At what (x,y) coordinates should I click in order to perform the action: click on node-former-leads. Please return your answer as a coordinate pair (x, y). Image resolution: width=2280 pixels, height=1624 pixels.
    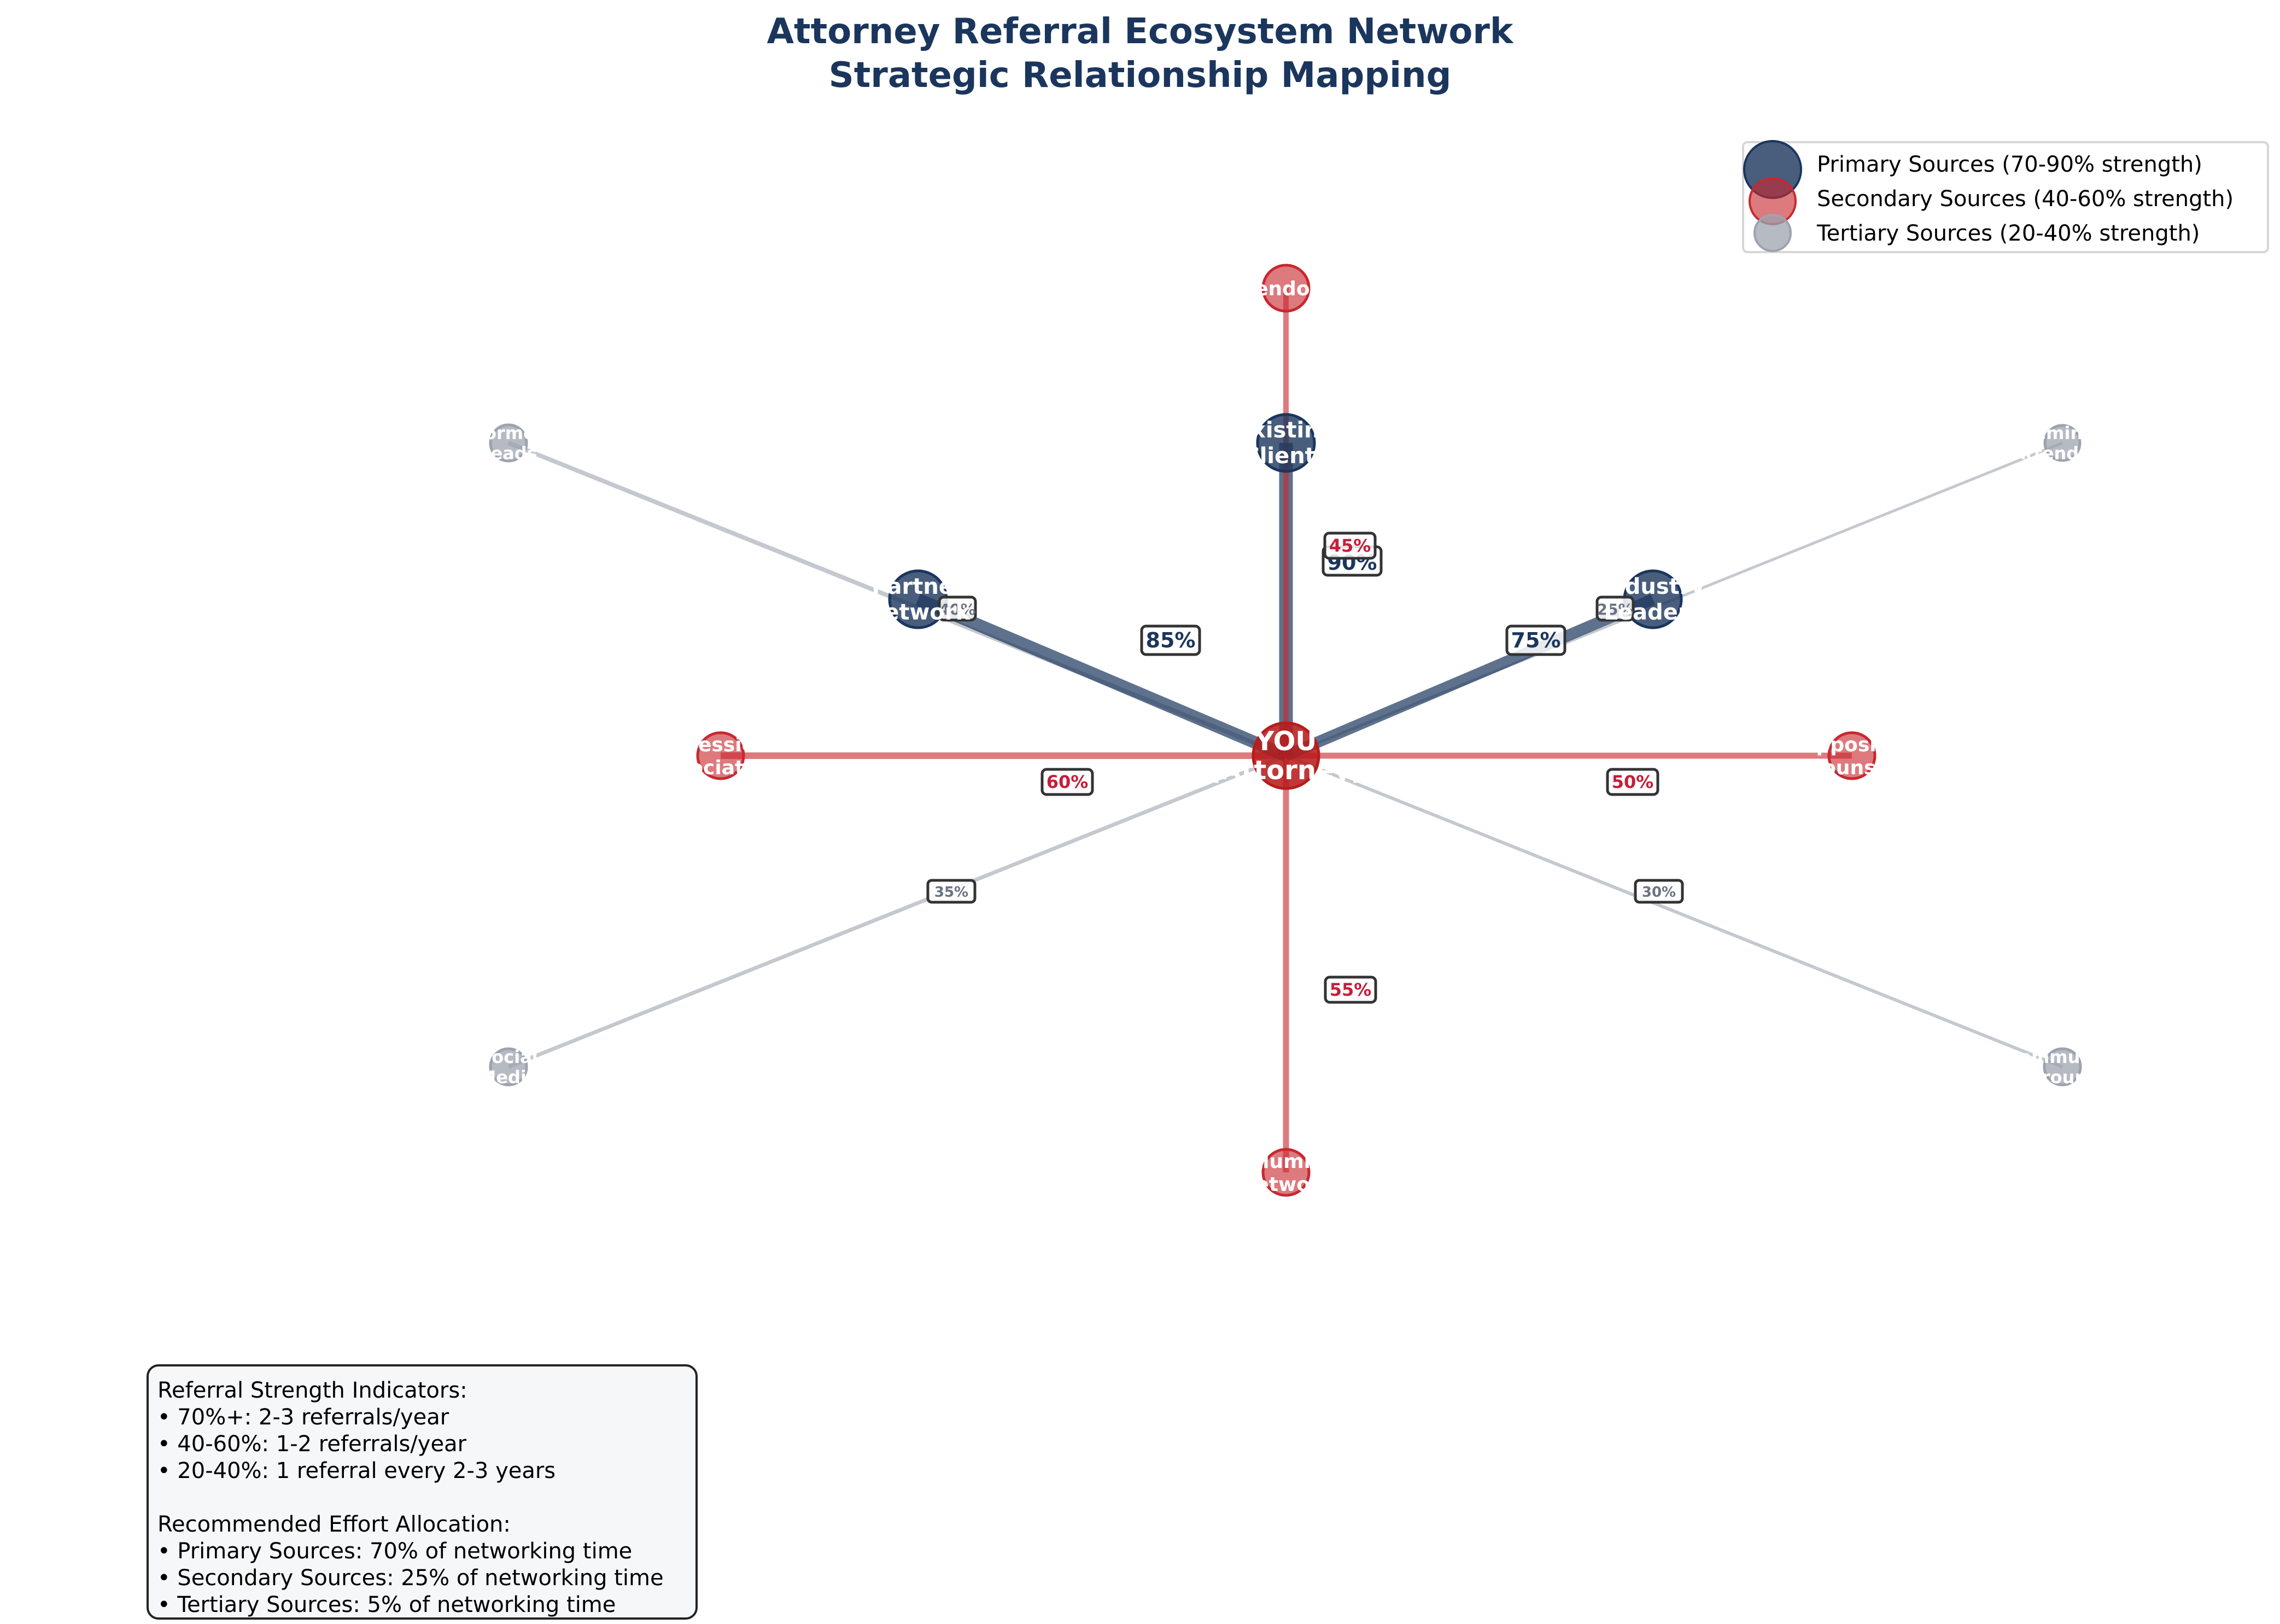
    Looking at the image, I should click on (509, 443).